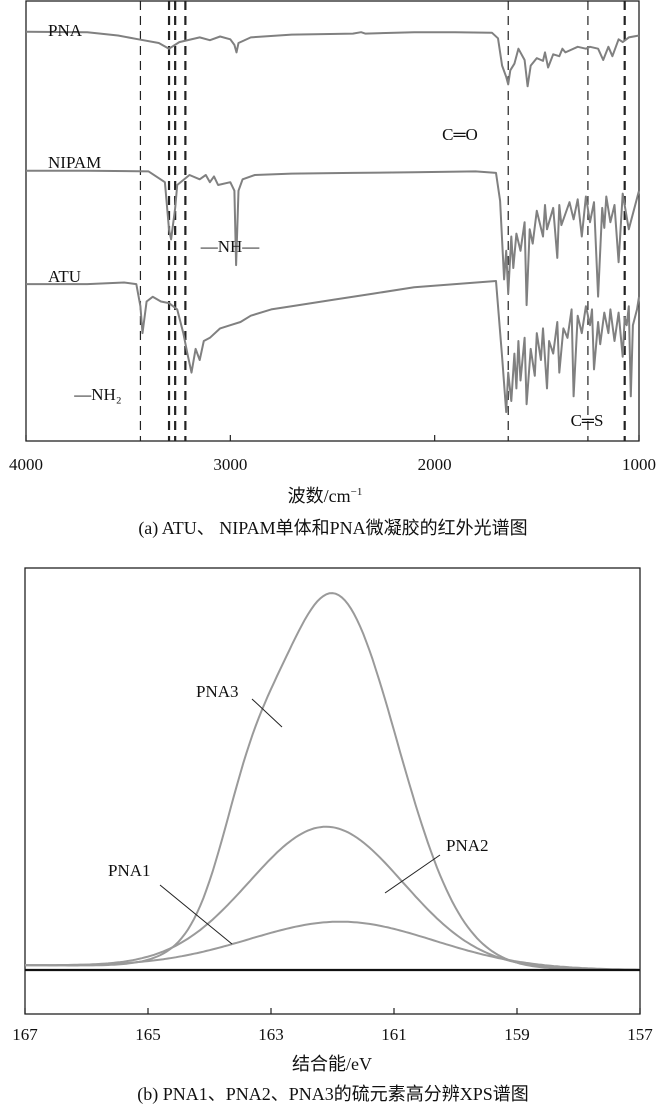 The height and width of the screenshot is (1112, 666). I want to click on ir-annotation-c-o: C═O, so click(460, 134).